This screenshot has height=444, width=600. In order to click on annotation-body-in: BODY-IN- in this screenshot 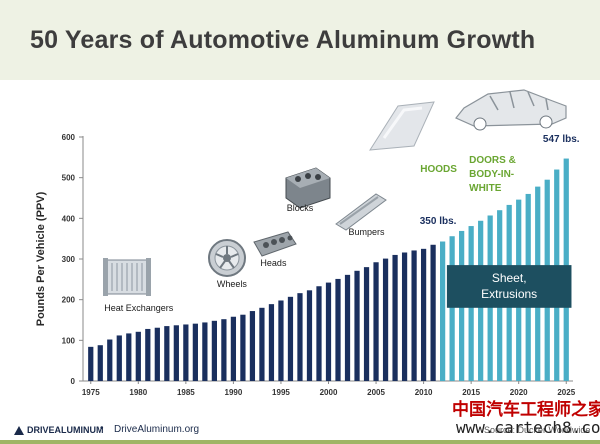, I will do `click(491, 174)`.